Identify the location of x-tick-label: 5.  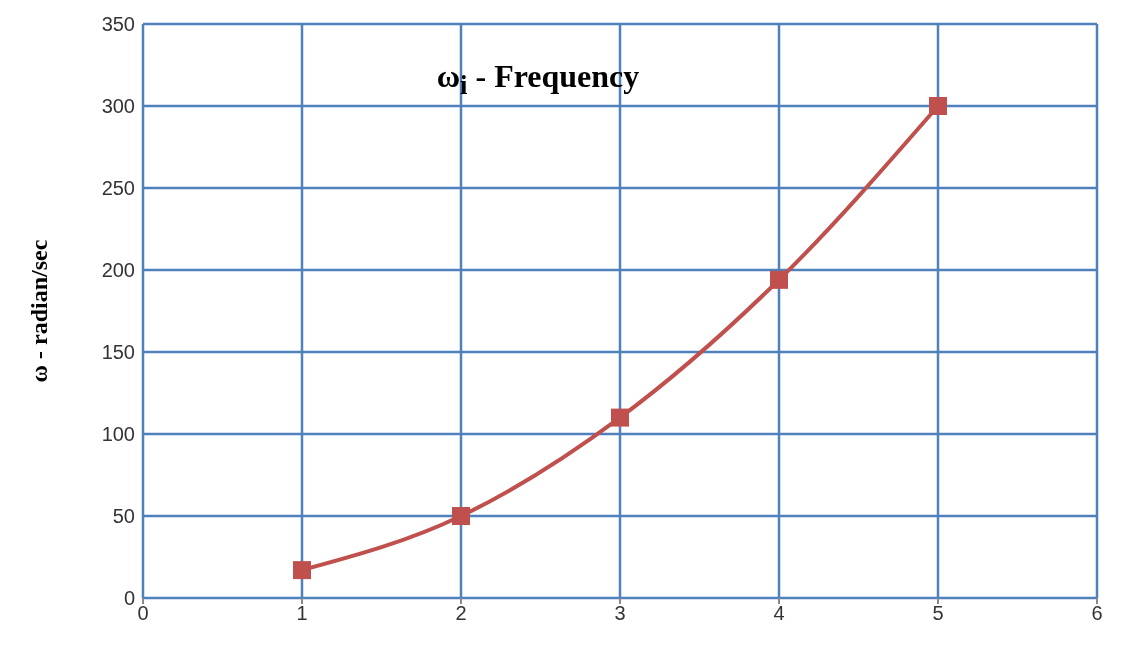
(938, 613).